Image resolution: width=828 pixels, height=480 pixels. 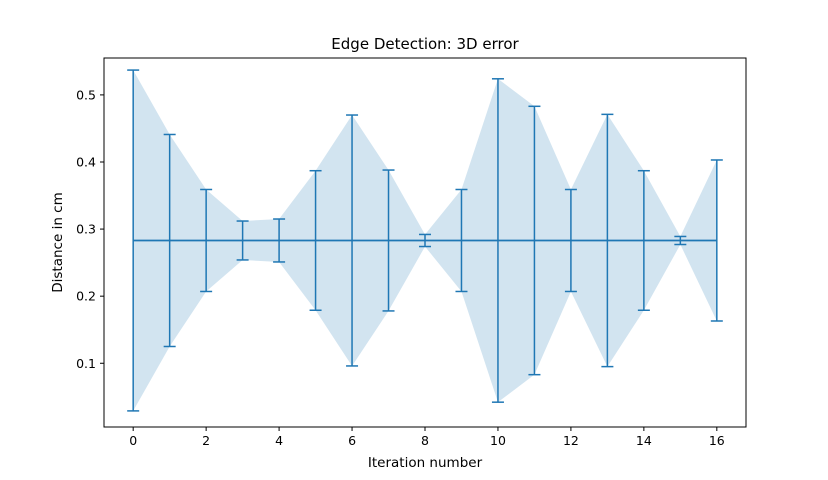 I want to click on y-tick-label: 0.2, so click(x=86, y=296).